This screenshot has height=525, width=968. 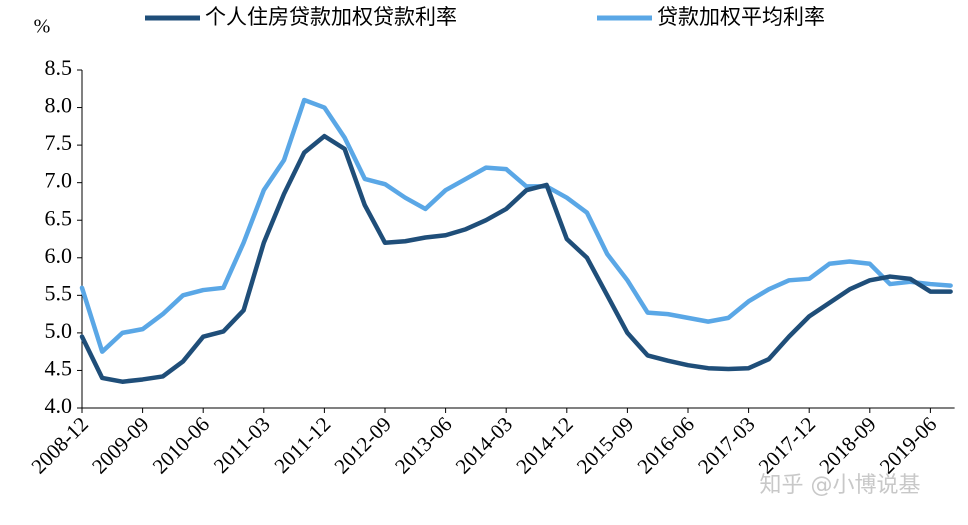 What do you see at coordinates (840, 485) in the screenshot?
I see `watermark: 知乎 @小博说基` at bounding box center [840, 485].